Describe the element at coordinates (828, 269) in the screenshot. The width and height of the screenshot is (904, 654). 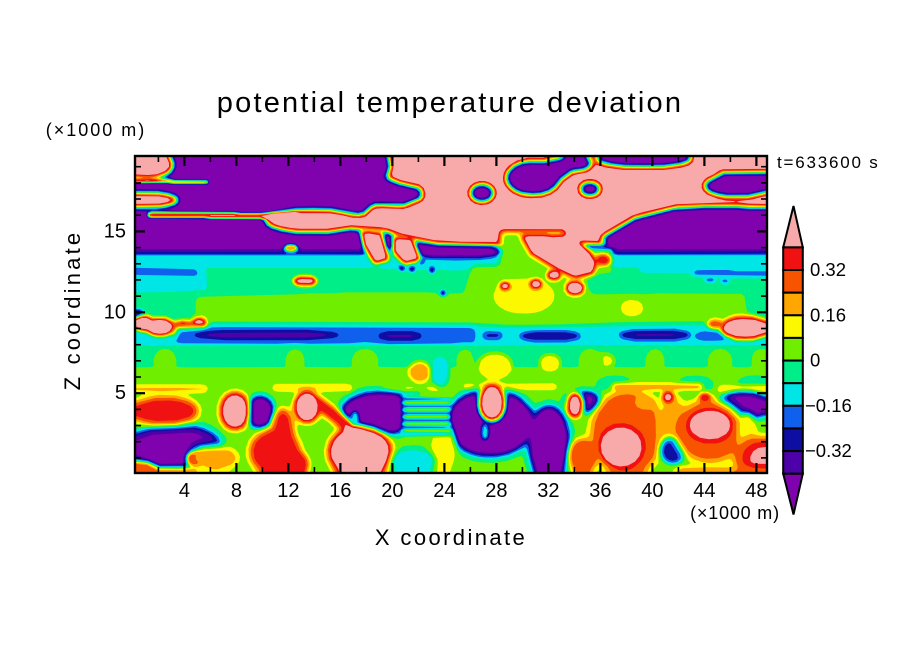
I see `svg-text: 0.32` at that location.